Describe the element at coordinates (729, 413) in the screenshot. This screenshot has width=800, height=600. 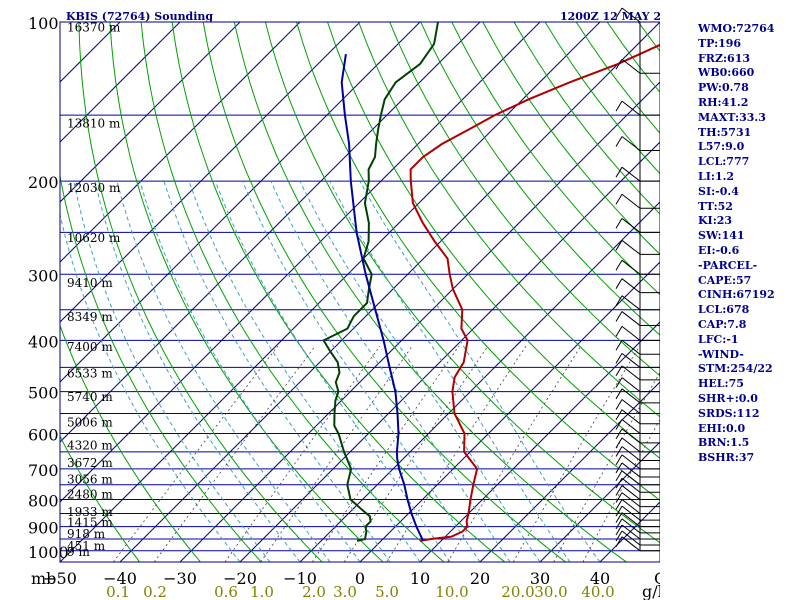
I see `index-item: SRDS:112` at that location.